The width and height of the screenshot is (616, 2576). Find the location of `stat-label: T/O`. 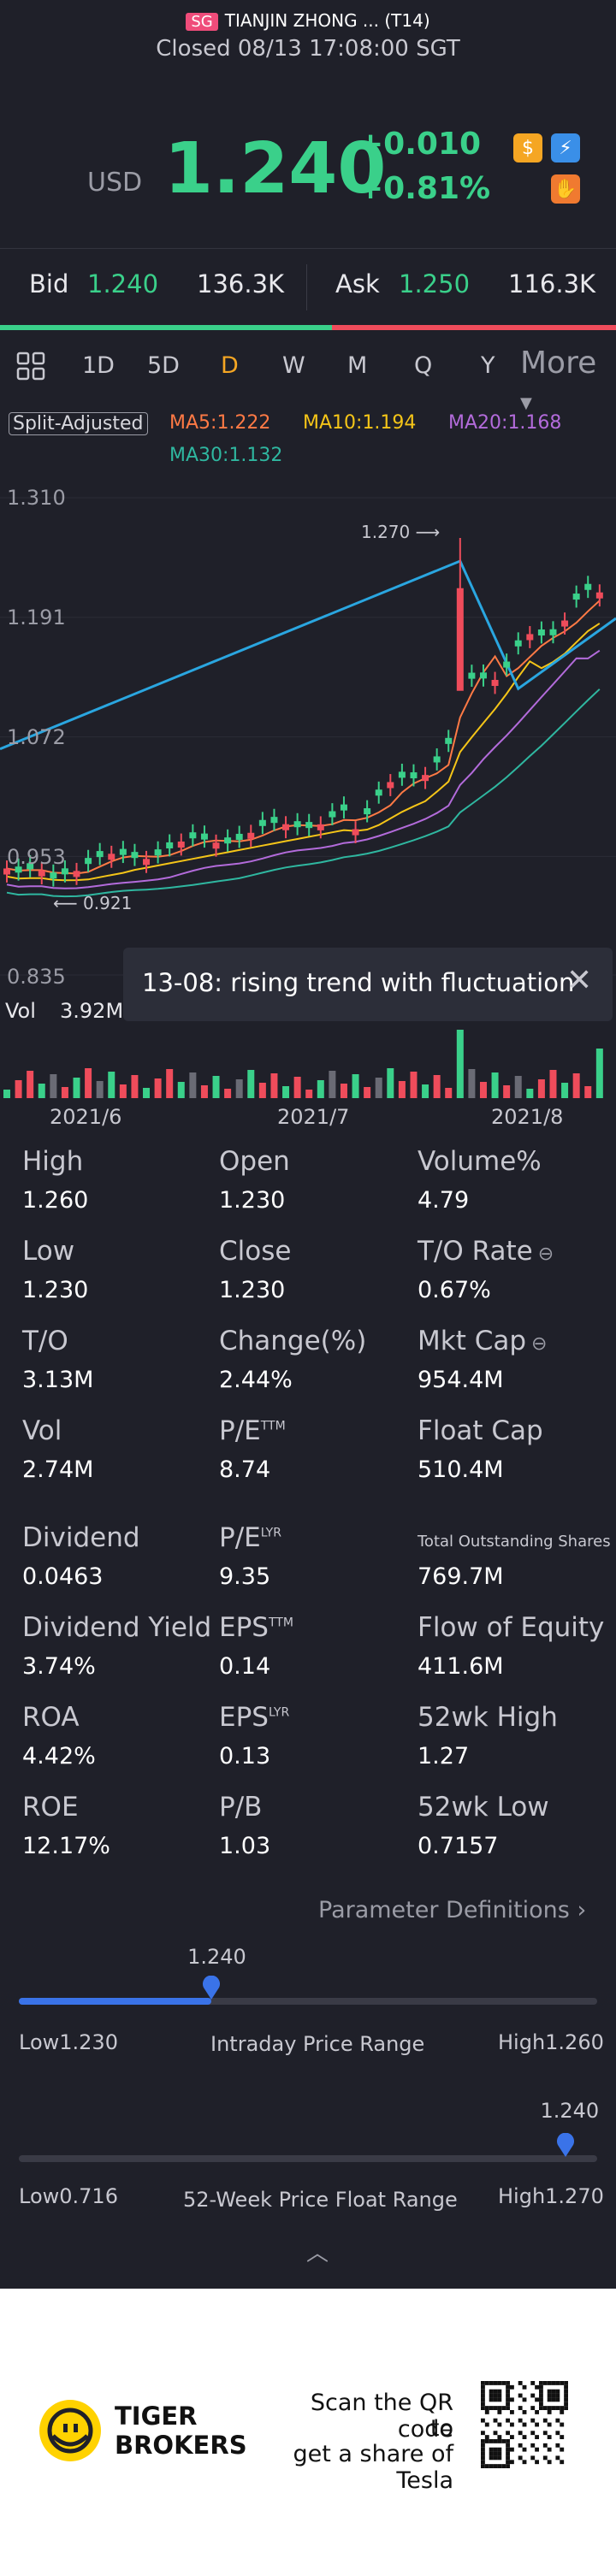

stat-label: T/O is located at coordinates (45, 1341).